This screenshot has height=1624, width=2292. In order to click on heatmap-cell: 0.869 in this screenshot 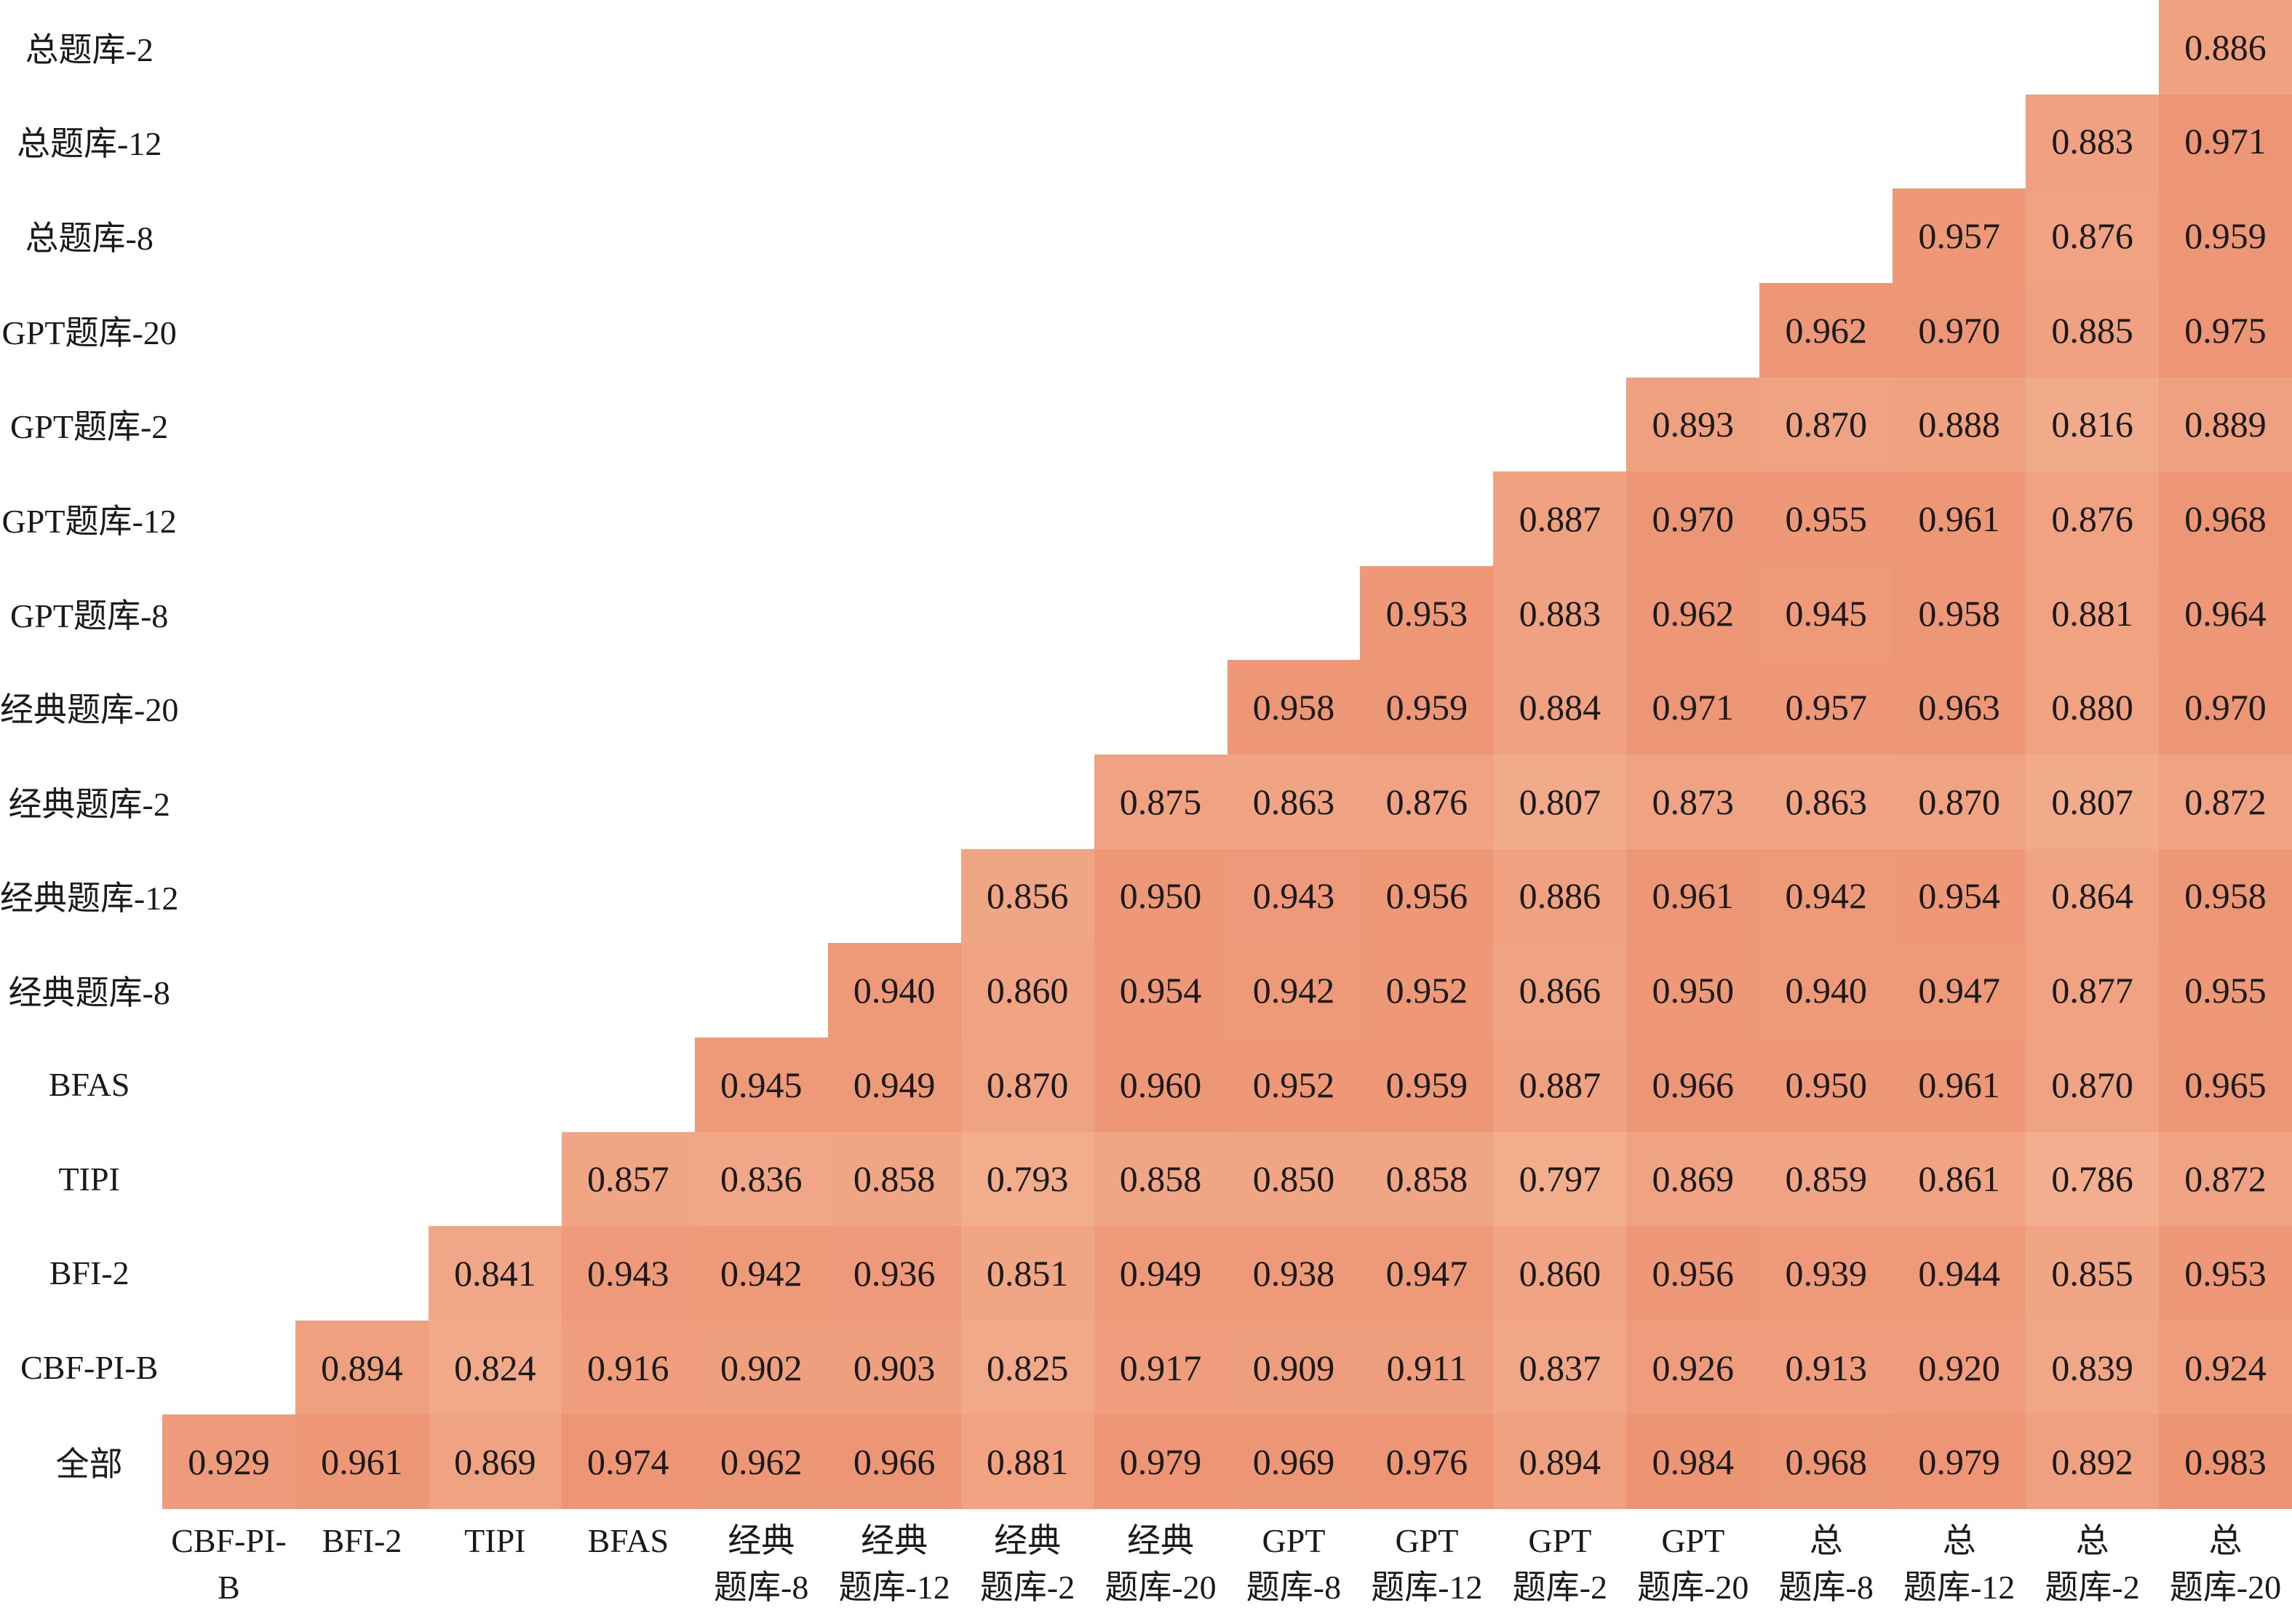, I will do `click(1693, 1179)`.